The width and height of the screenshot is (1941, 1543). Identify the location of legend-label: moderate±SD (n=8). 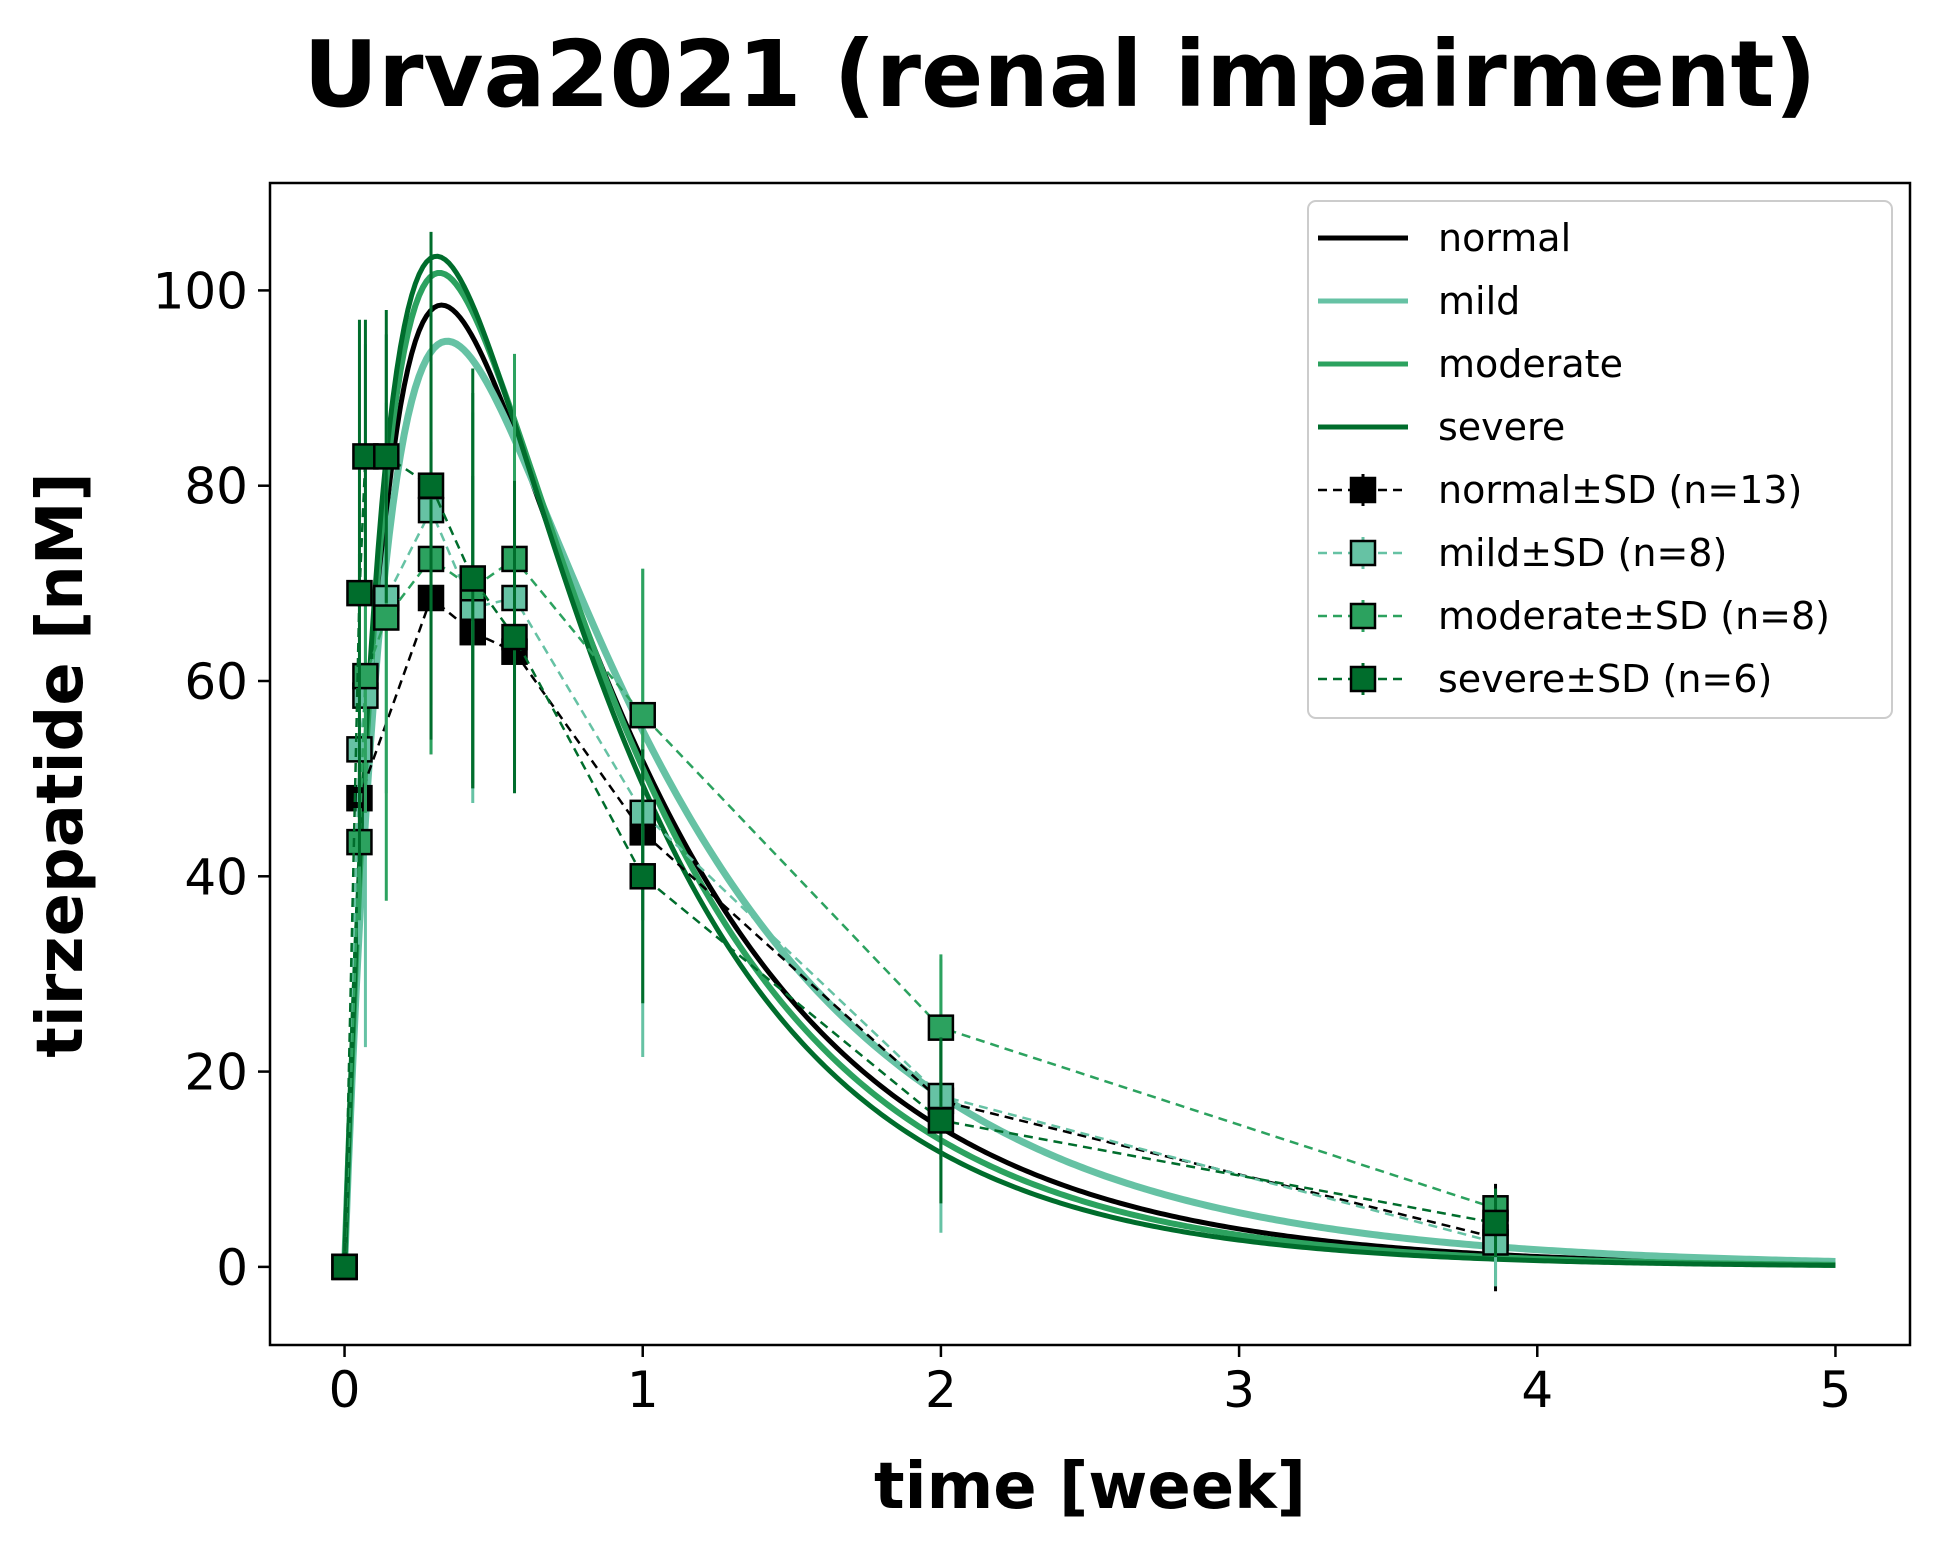
(1634, 616).